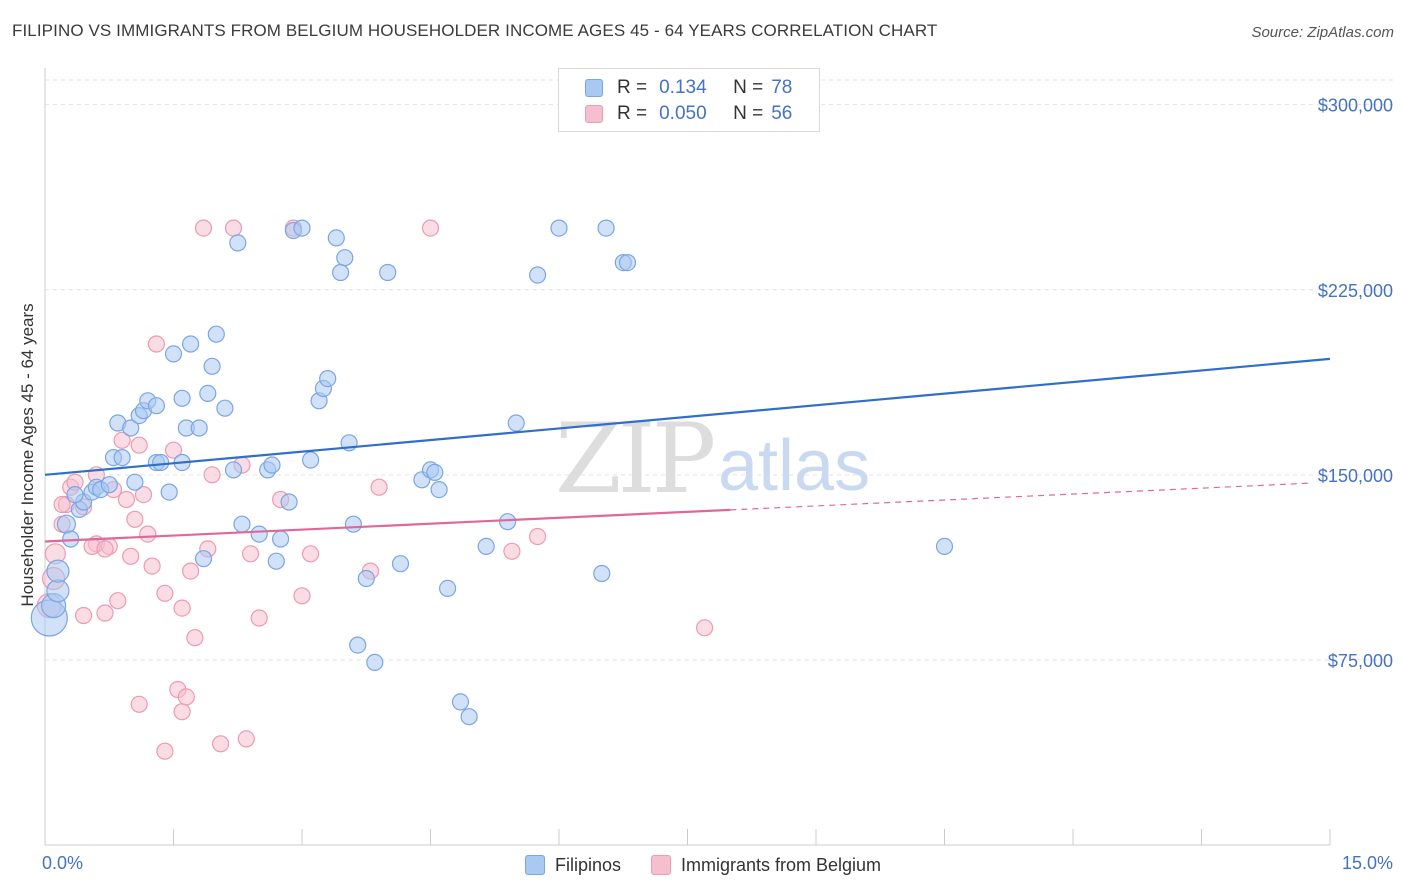  I want to click on r-value: 0.050, so click(683, 113).